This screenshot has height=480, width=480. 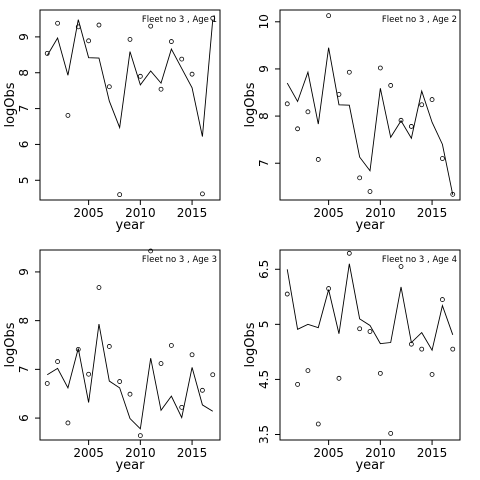 What do you see at coordinates (264, 434) in the screenshot?
I see `y-tick-label: 3.5` at bounding box center [264, 434].